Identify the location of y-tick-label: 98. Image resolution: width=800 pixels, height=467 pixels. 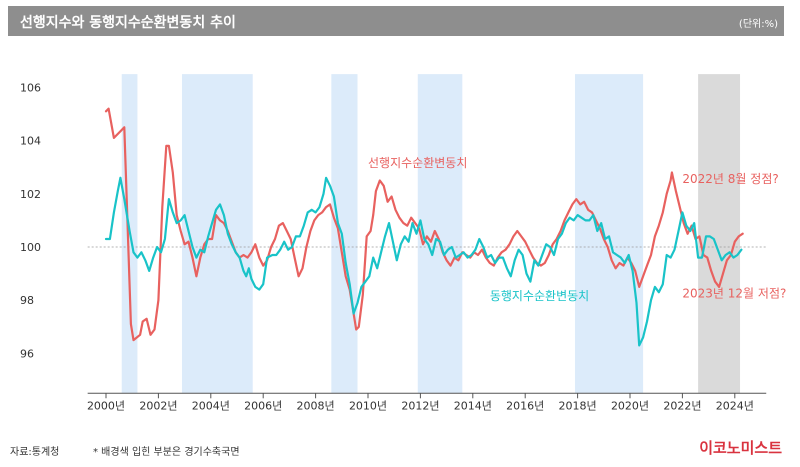
(27, 300).